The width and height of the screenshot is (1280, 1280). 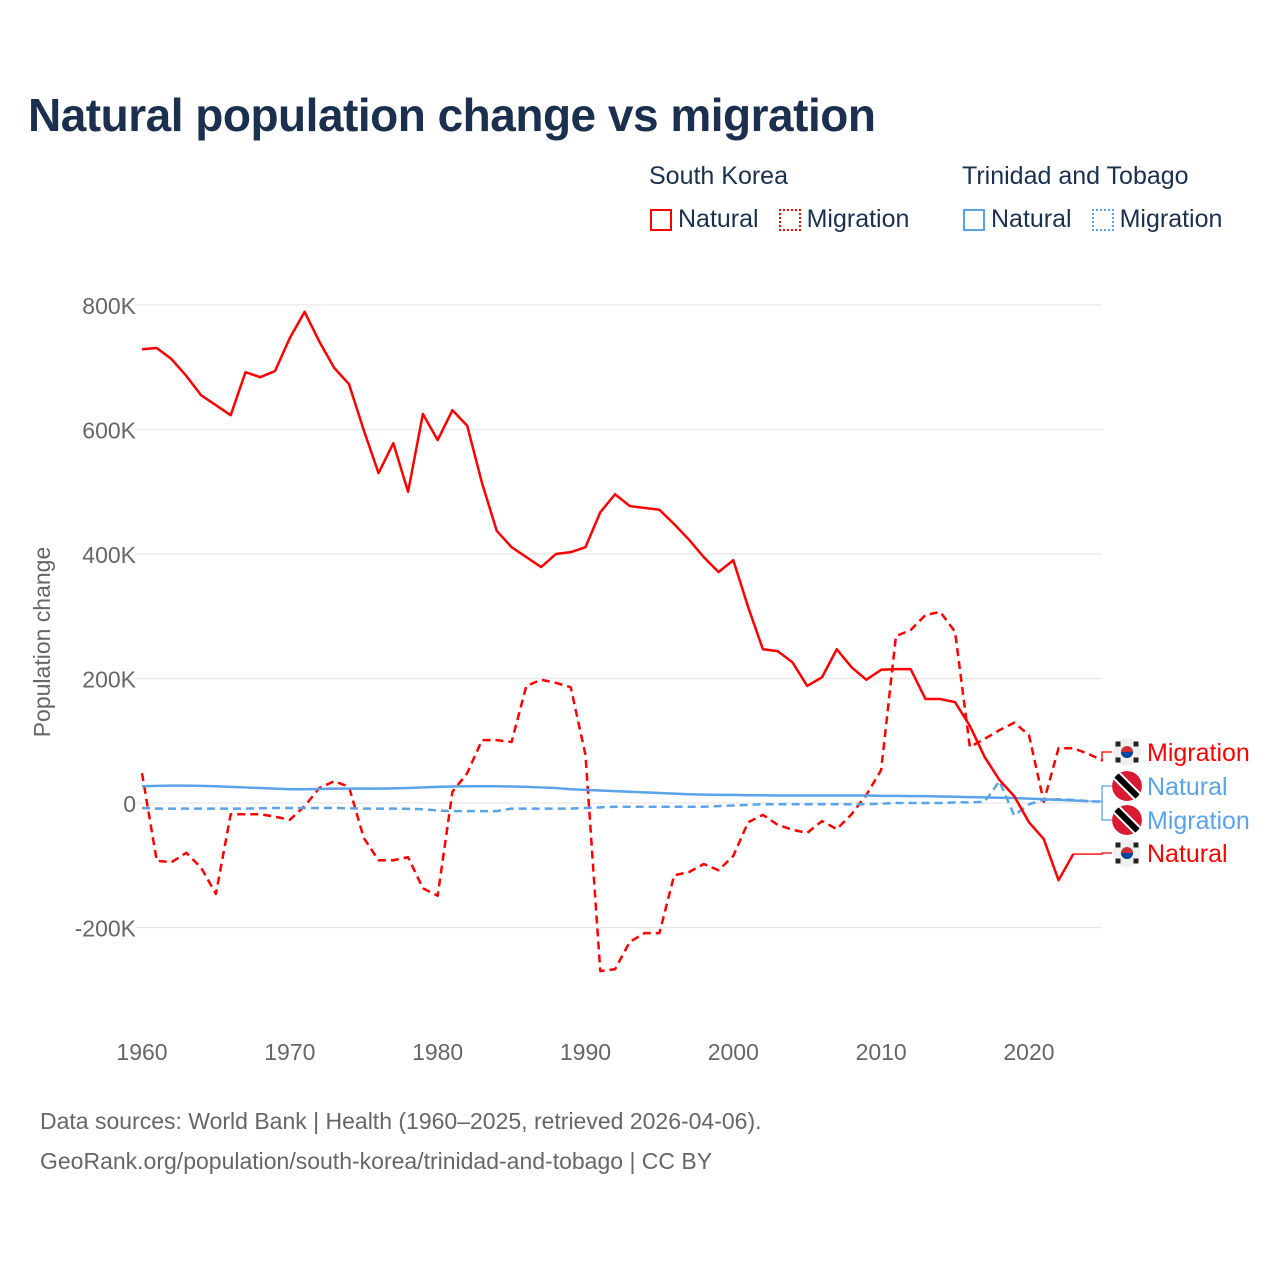 What do you see at coordinates (1075, 176) in the screenshot?
I see `legend-group-trinidad: Trinidad and Tobago` at bounding box center [1075, 176].